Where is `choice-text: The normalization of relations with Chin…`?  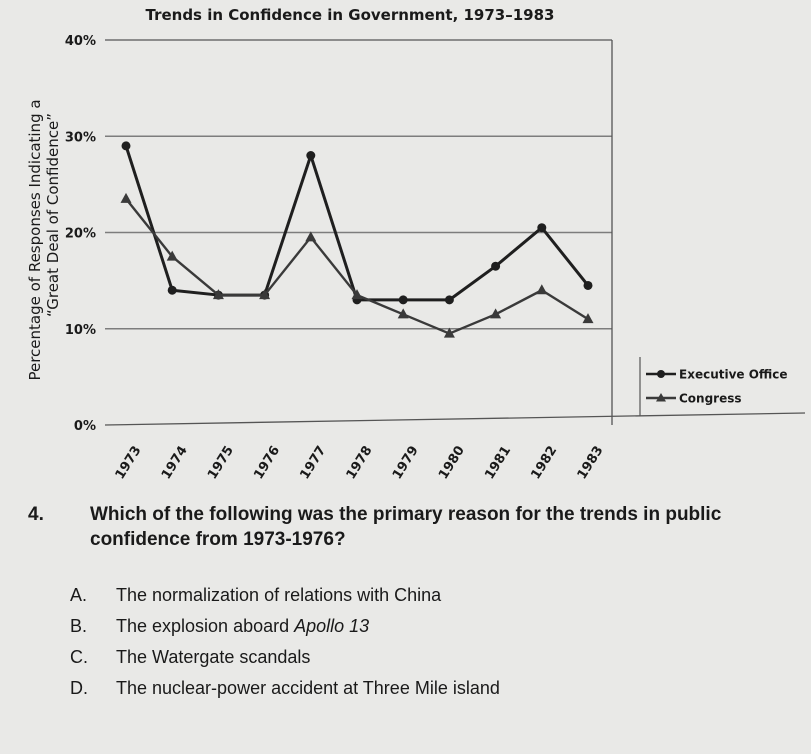 choice-text: The normalization of relations with Chin… is located at coordinates (279, 595).